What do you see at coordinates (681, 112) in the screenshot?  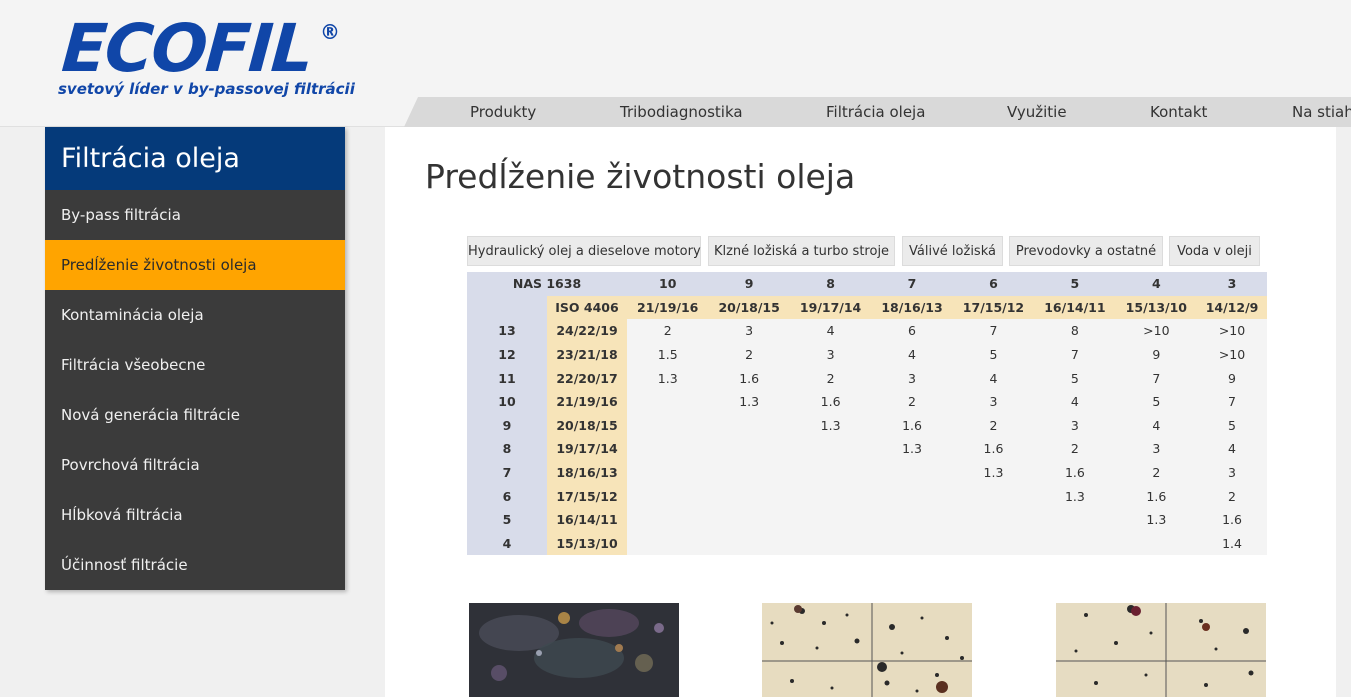 I see `nav-item-tribodiagnostika: Tribodiagnostika` at bounding box center [681, 112].